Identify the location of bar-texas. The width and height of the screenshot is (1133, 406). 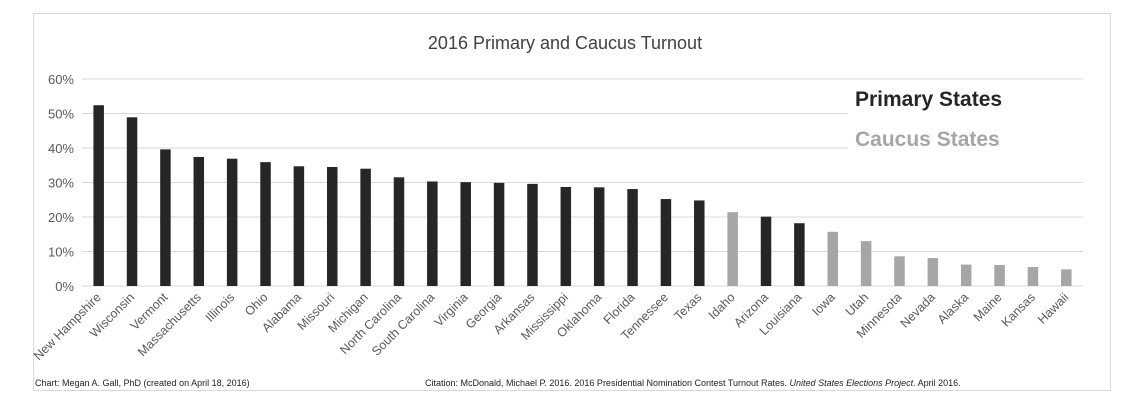
(699, 243).